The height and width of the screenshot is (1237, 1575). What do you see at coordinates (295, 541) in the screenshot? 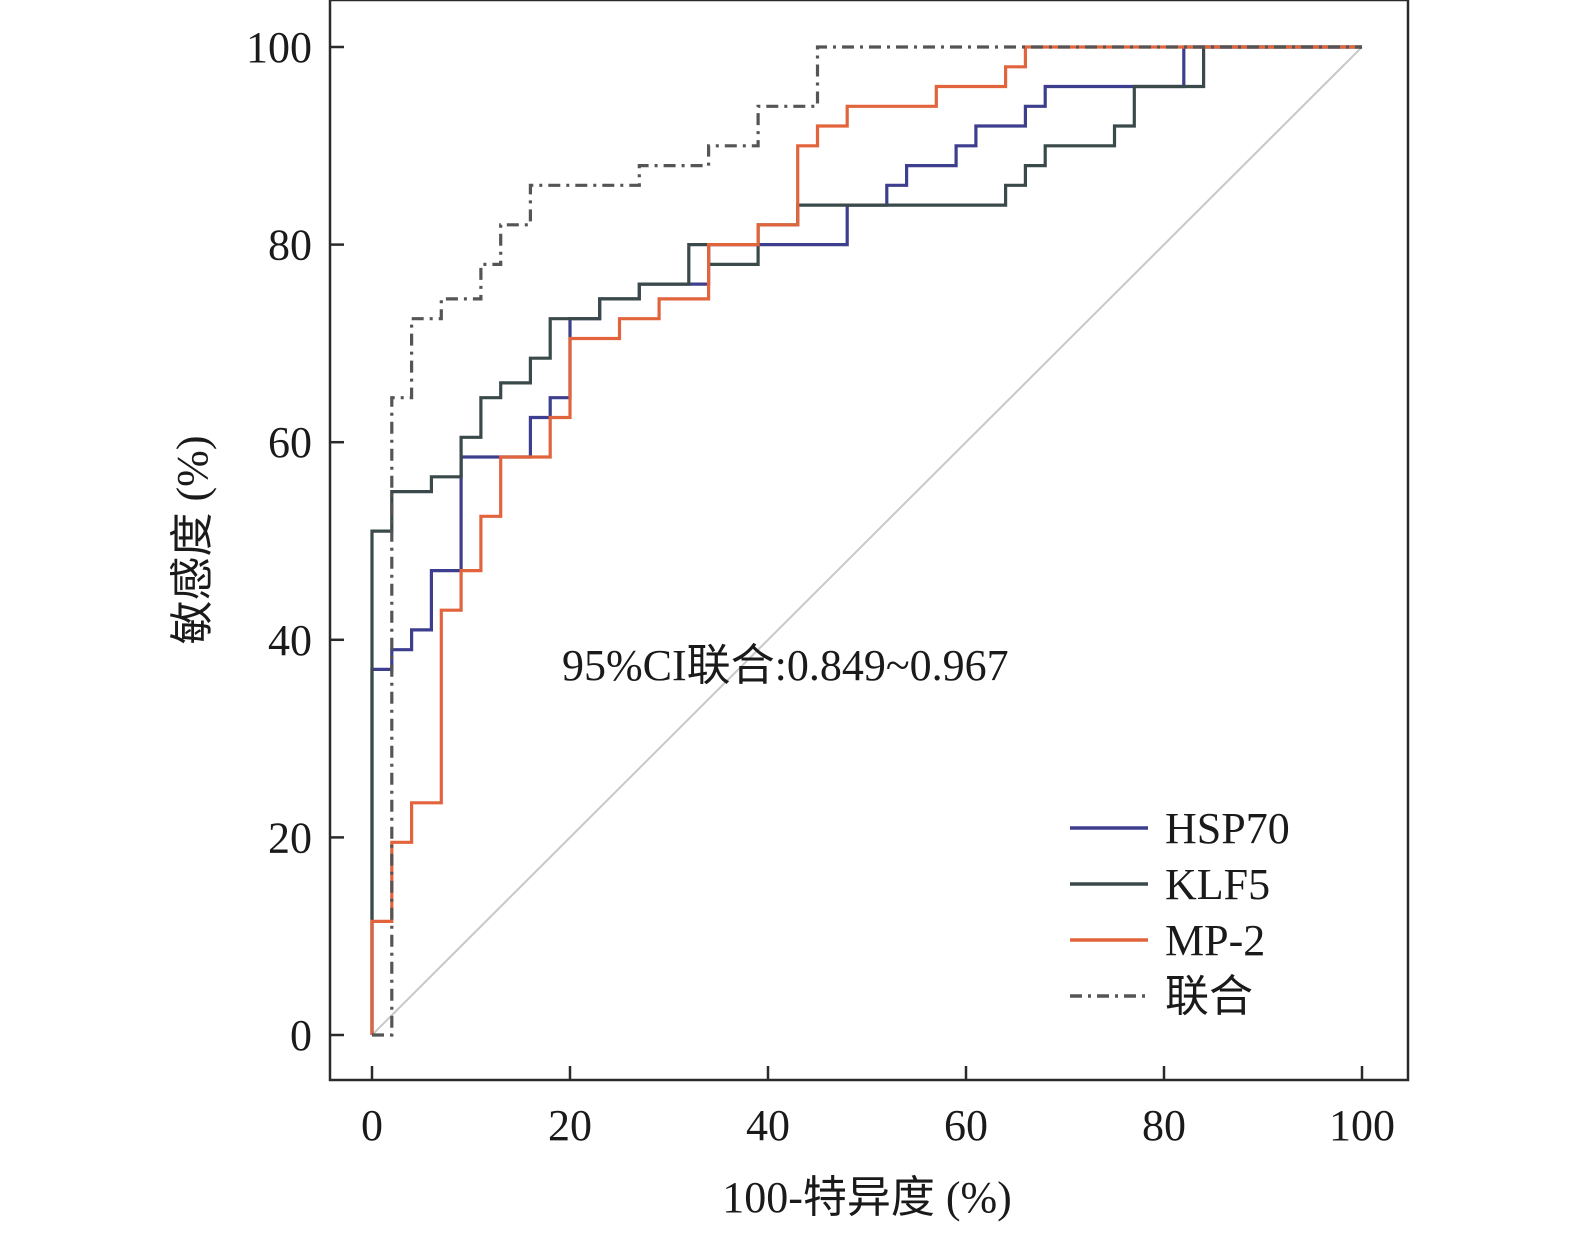
I see `y-axis-ticks: 0 20 40 60 80 100` at bounding box center [295, 541].